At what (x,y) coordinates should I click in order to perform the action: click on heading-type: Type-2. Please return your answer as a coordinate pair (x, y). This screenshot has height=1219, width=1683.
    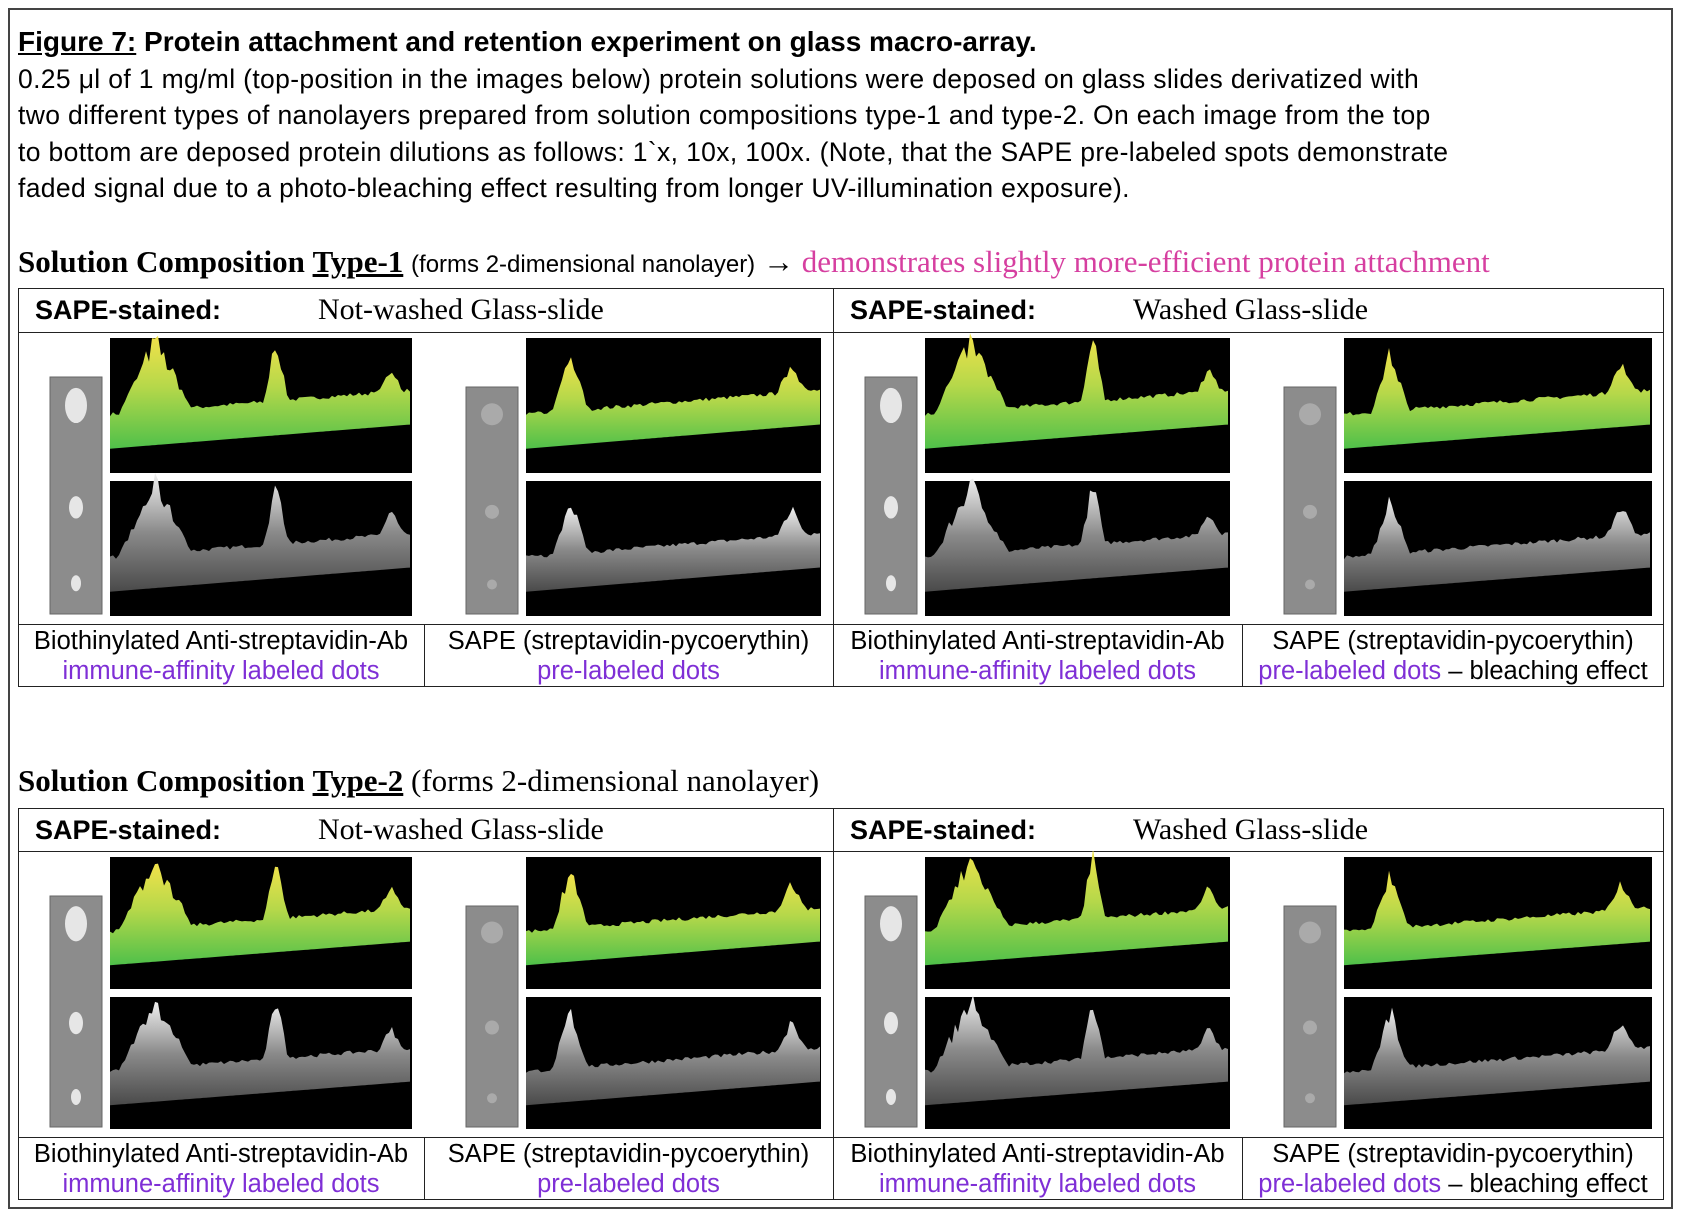
    Looking at the image, I should click on (358, 780).